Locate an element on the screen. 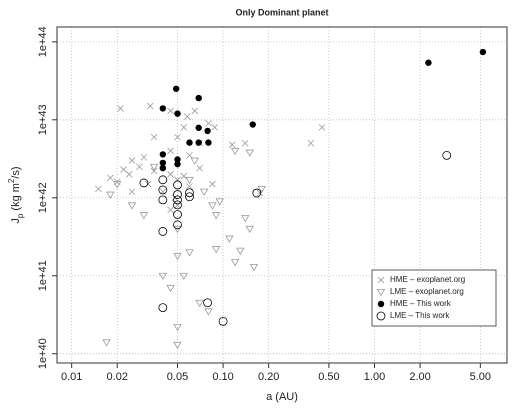 The height and width of the screenshot is (410, 519). x-tick-label: 0.50 is located at coordinates (328, 377).